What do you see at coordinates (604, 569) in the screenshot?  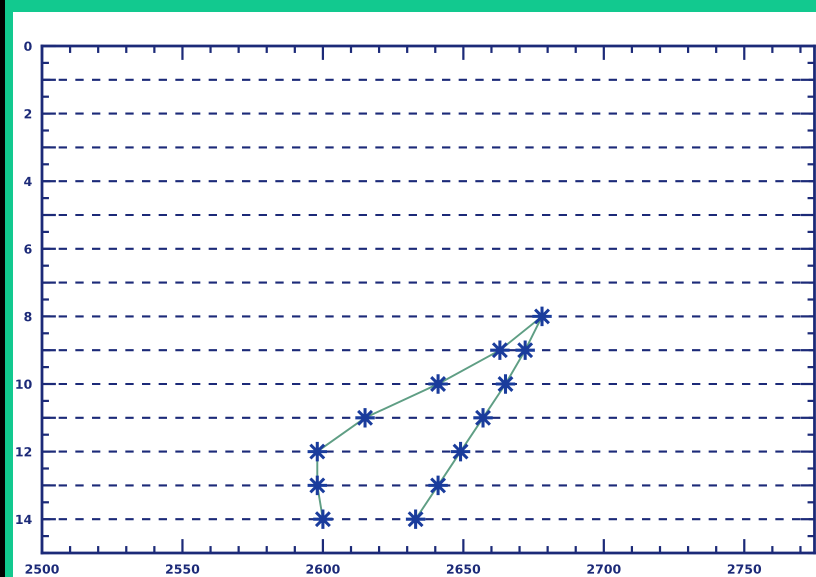 I see `x-tick-label: 2700` at bounding box center [604, 569].